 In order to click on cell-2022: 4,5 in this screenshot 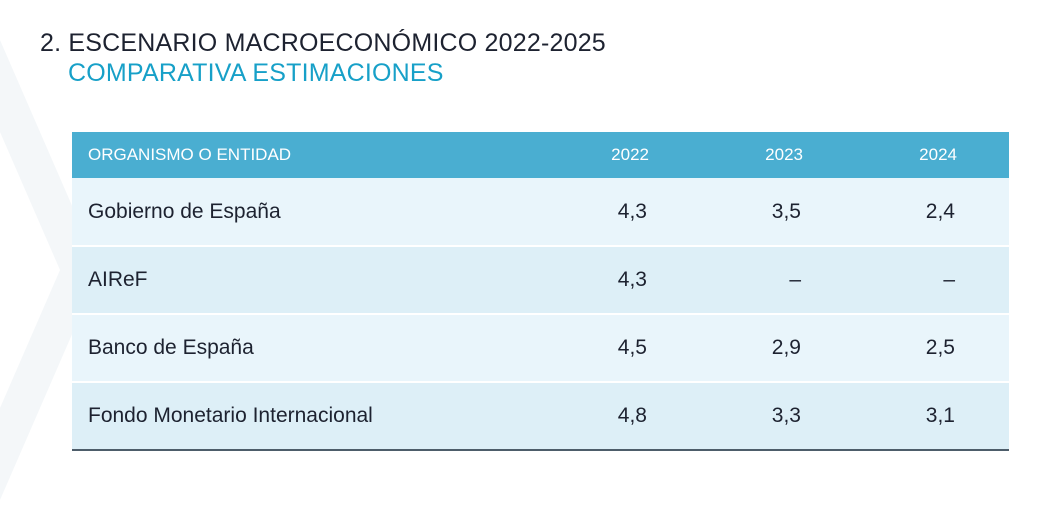, I will do `click(632, 347)`.